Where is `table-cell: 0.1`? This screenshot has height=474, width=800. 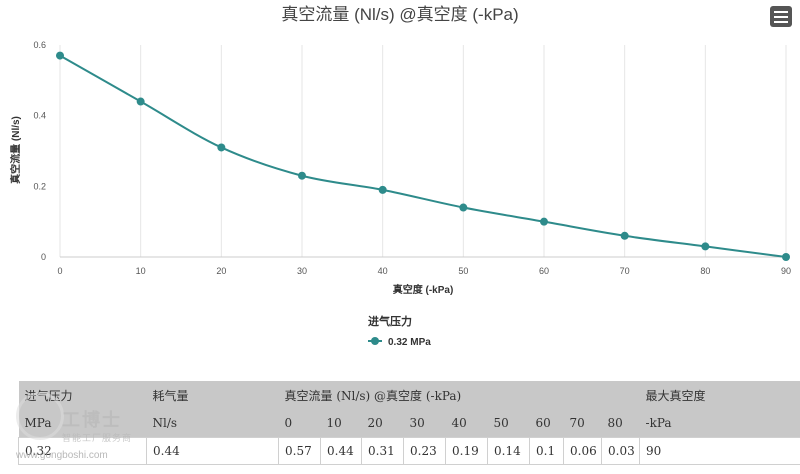 table-cell: 0.1 is located at coordinates (546, 451).